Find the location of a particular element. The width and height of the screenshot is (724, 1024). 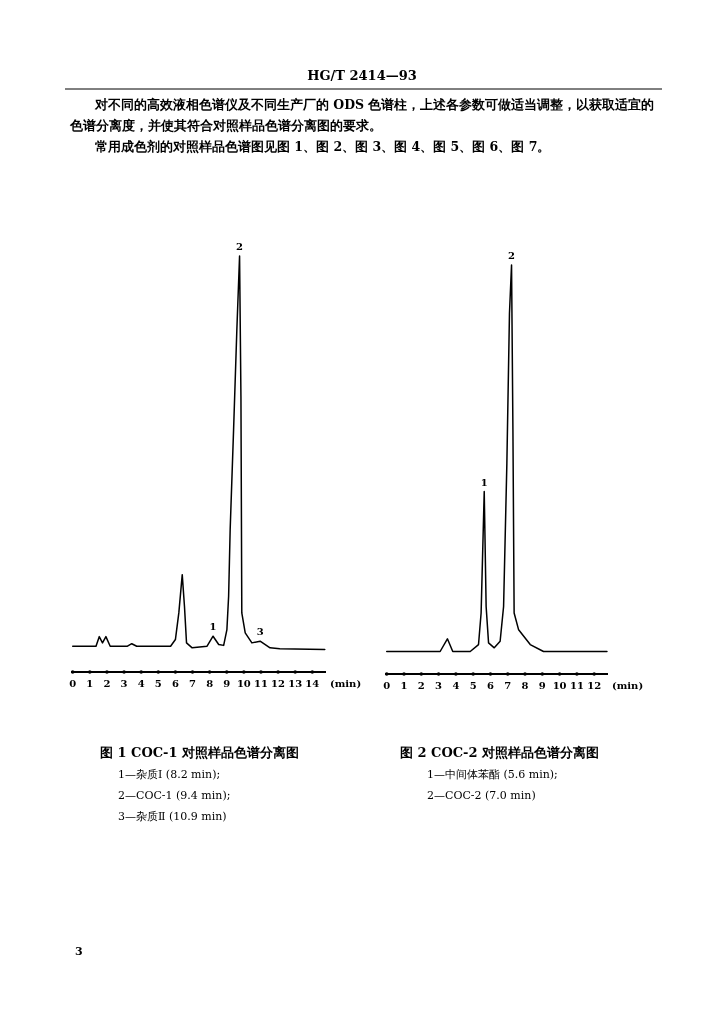

text: 图 2 COC-2 对照样品色谱分离图 is located at coordinates (500, 752).